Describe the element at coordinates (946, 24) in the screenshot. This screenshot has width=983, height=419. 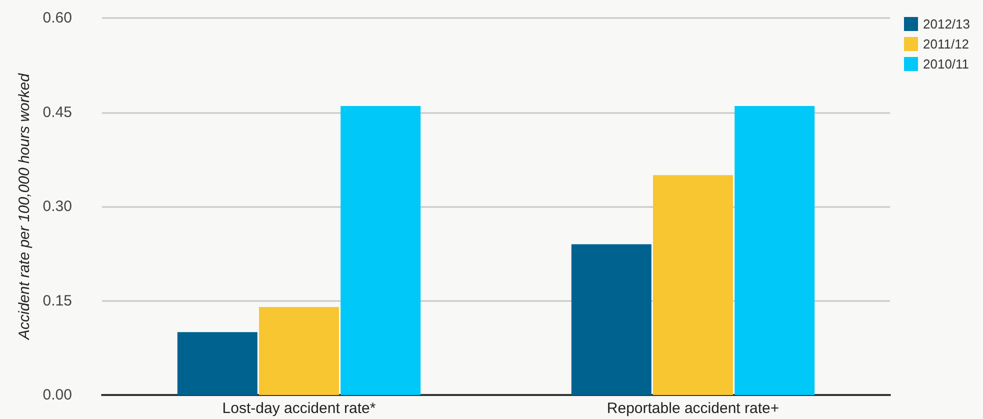
I see `legend-label: 2012/13` at that location.